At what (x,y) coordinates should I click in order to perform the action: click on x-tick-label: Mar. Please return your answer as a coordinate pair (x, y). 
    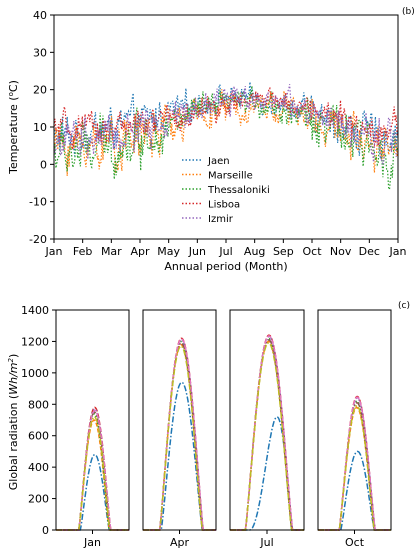
    Looking at the image, I should click on (111, 251).